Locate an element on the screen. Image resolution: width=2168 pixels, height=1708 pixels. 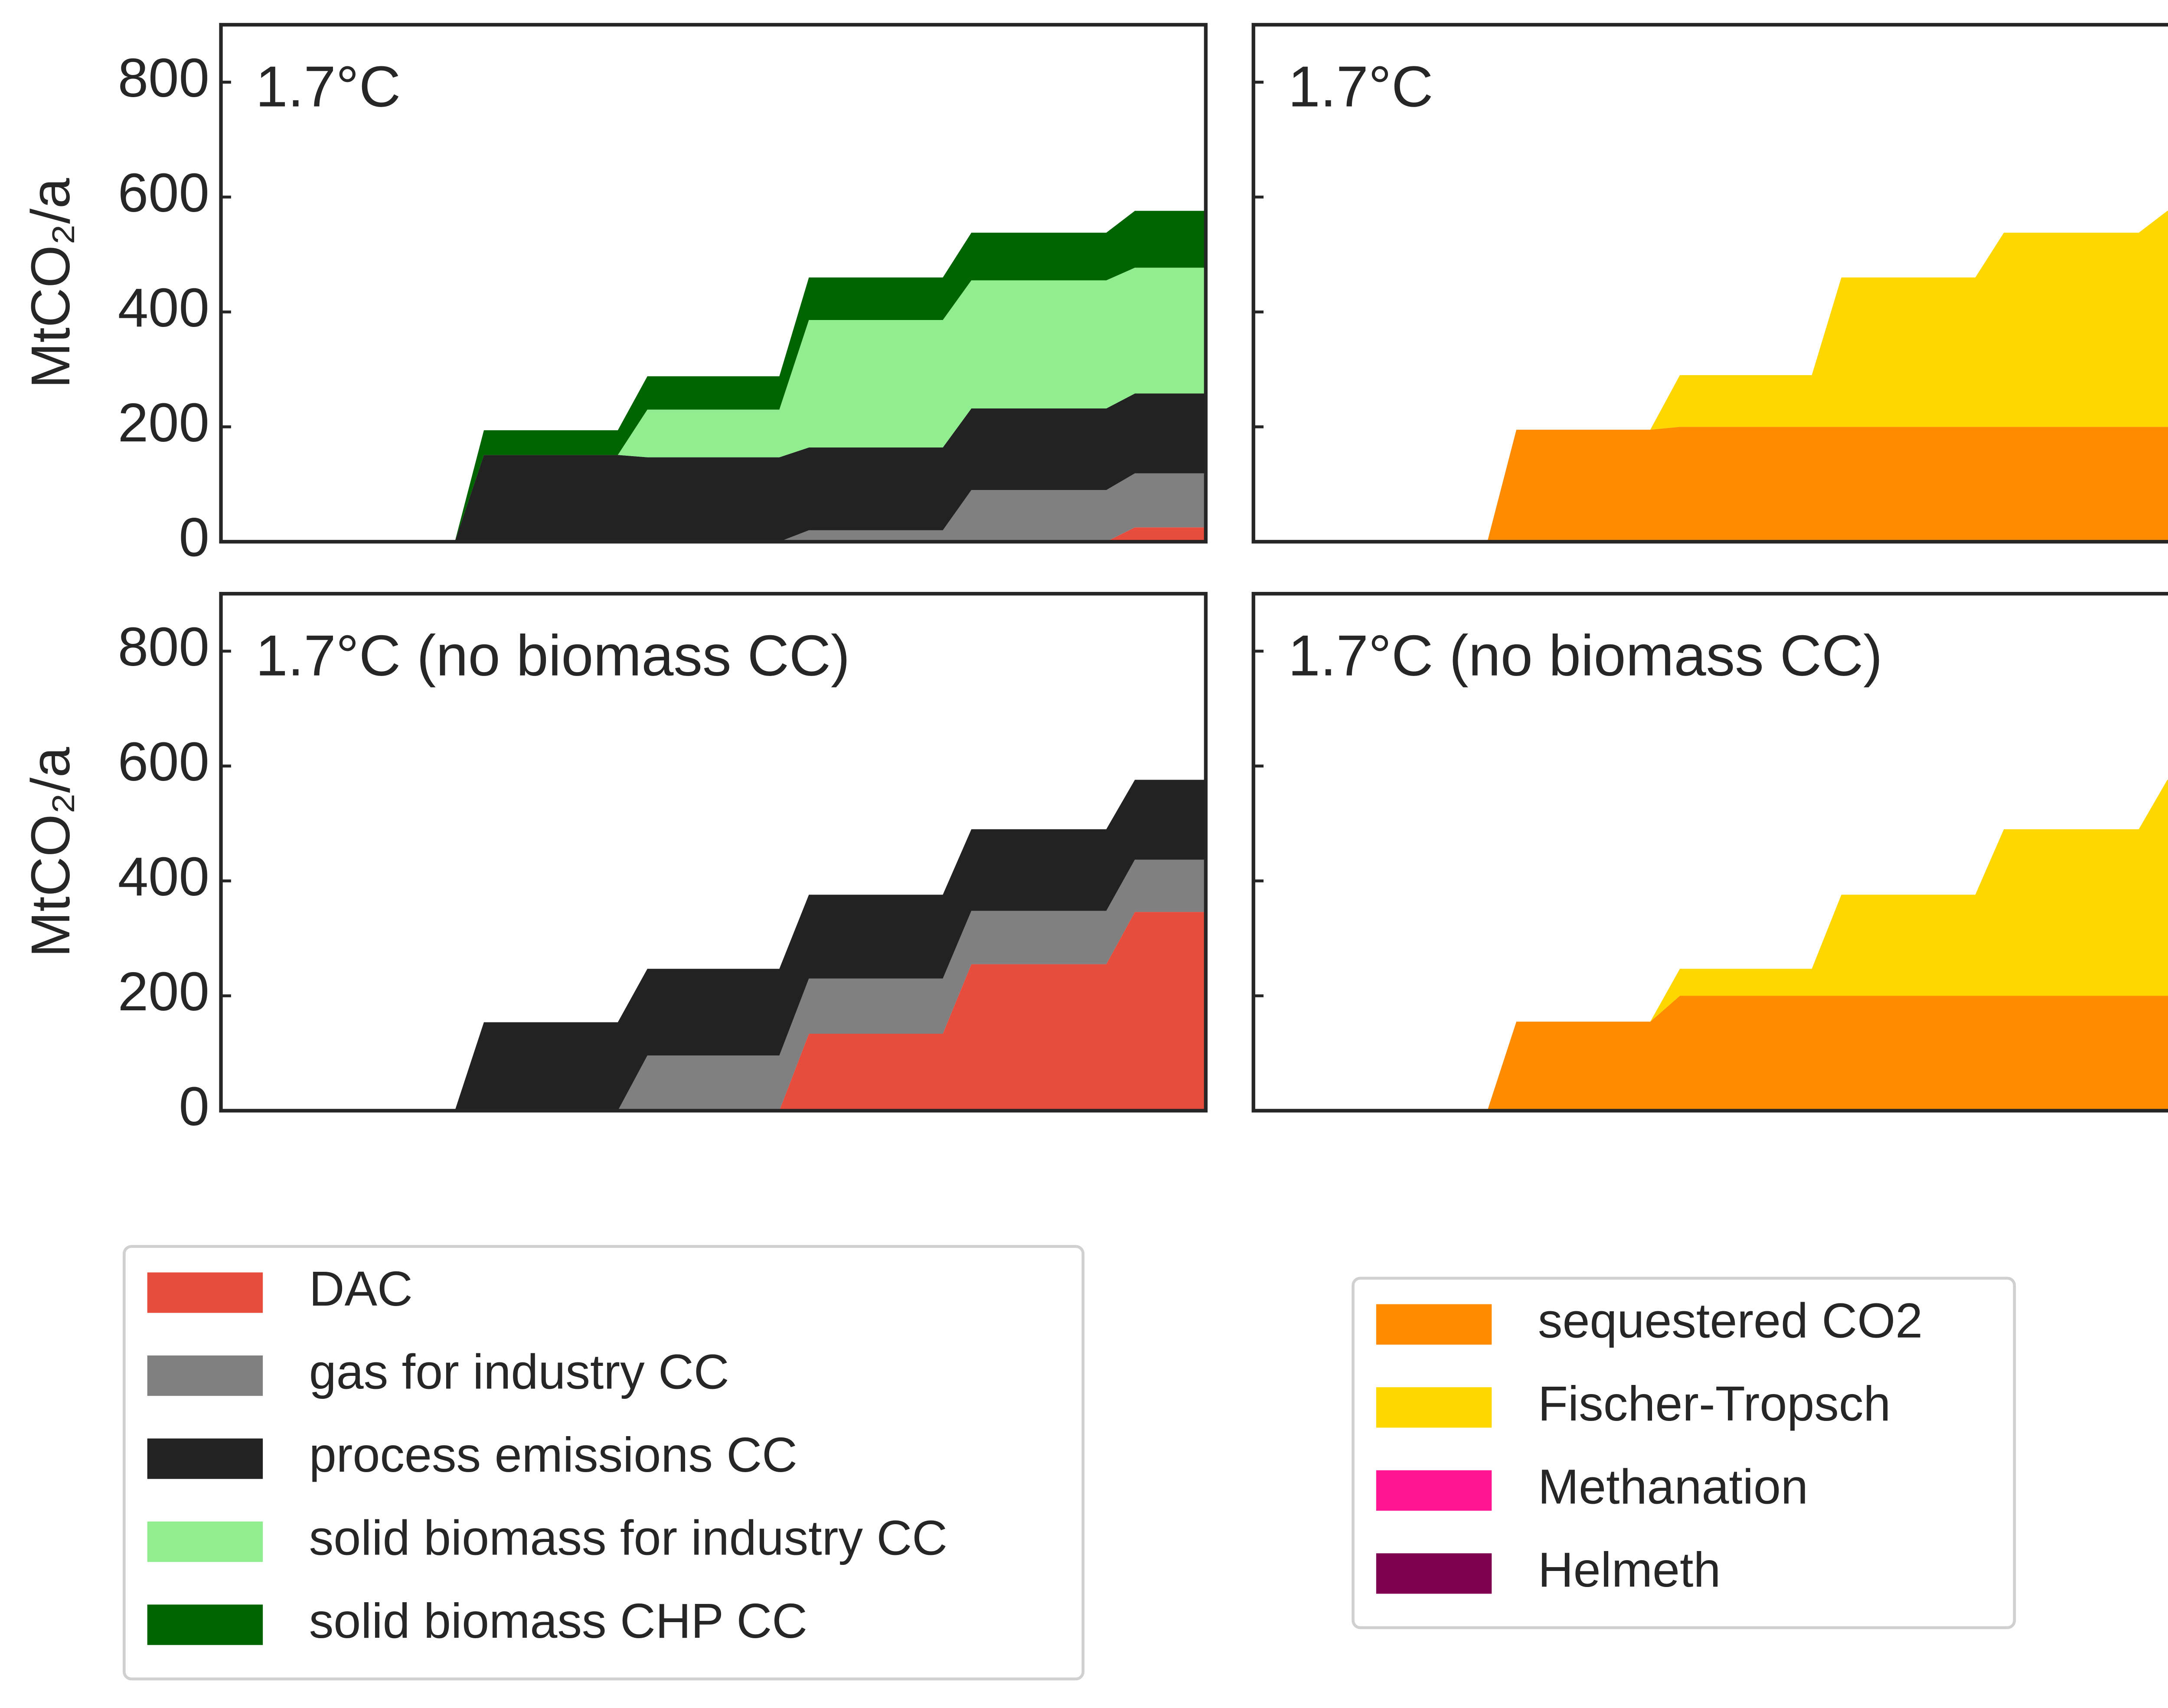
legend-label: sequestered CO2 is located at coordinates (1730, 1320).